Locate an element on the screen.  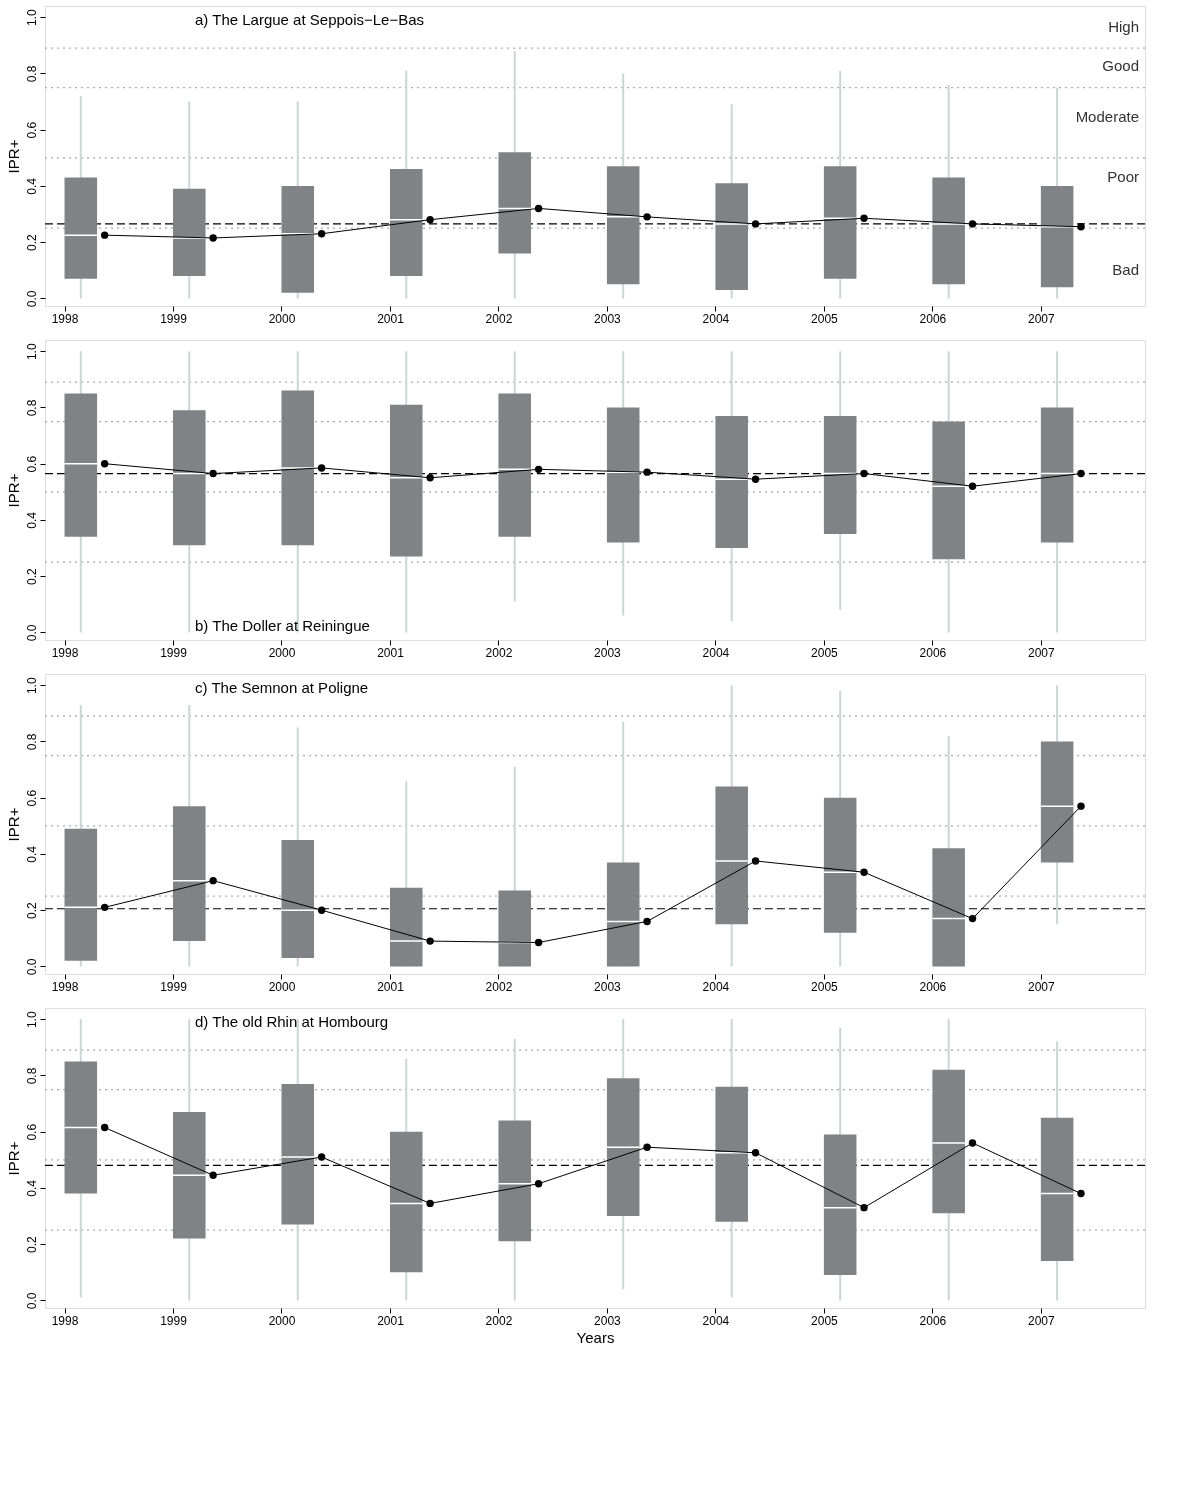
chart-title: d) The old Rhin at Hombourg is located at coordinates (292, 1021).